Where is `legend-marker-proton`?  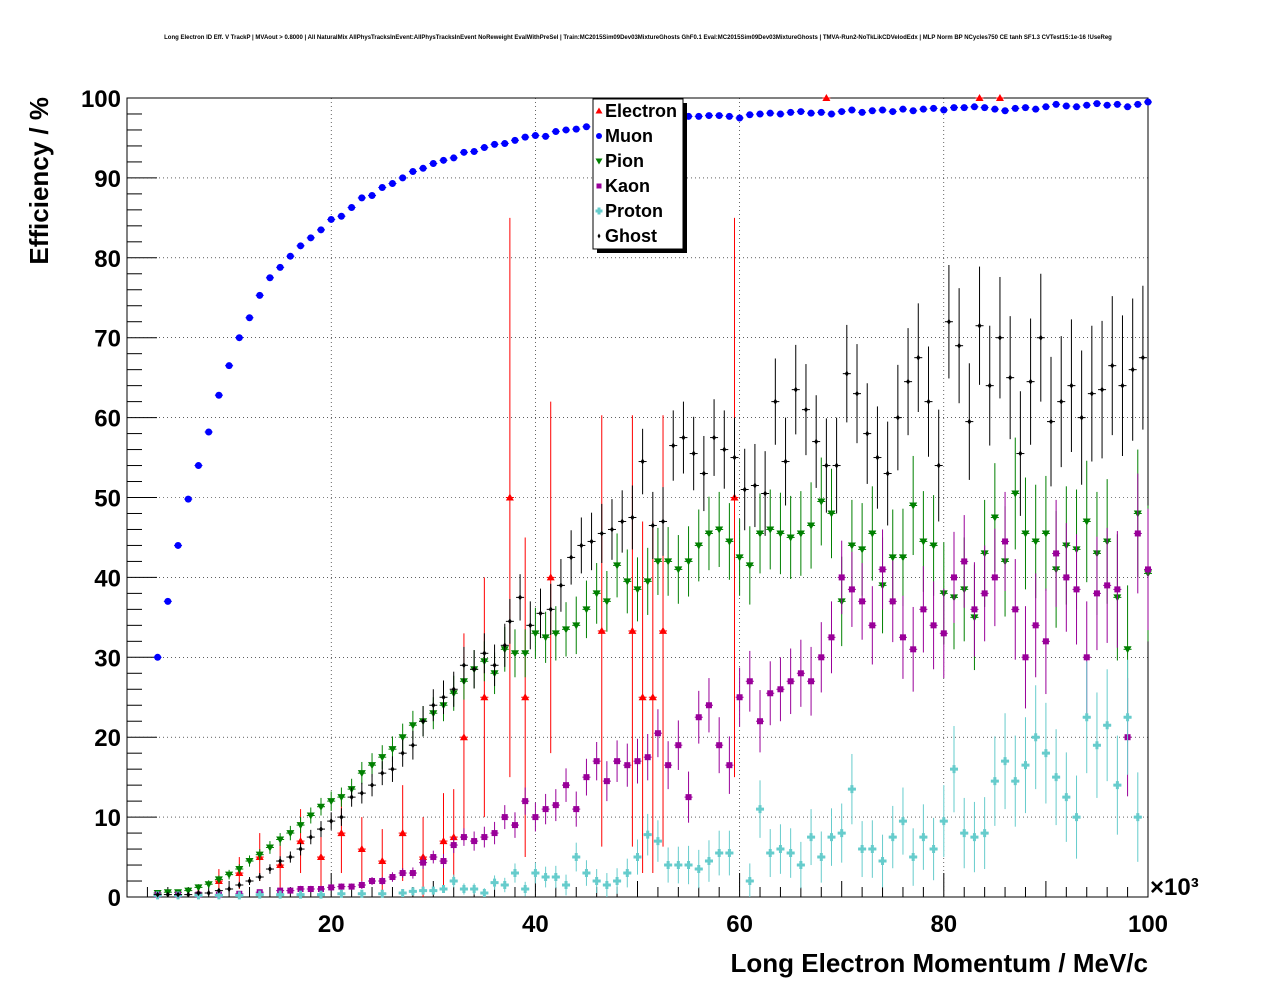
legend-marker-proton is located at coordinates (599, 211).